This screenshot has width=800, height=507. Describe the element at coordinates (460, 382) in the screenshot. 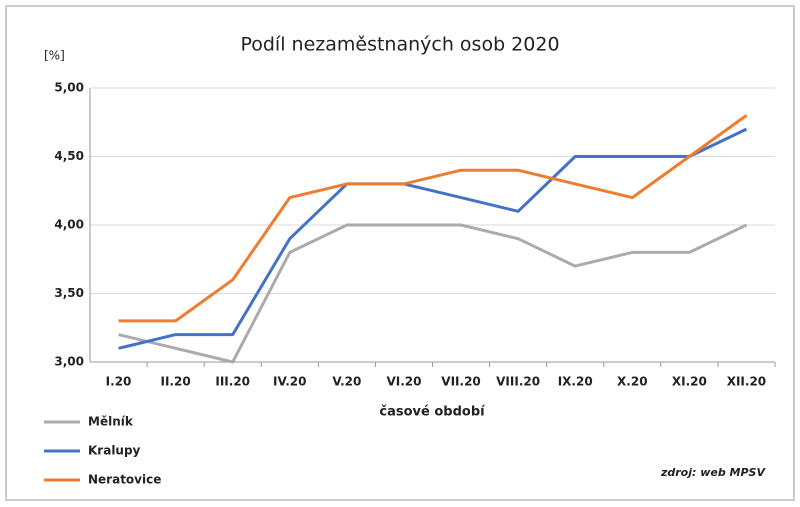

I see `x-tick-label: VII.20` at that location.